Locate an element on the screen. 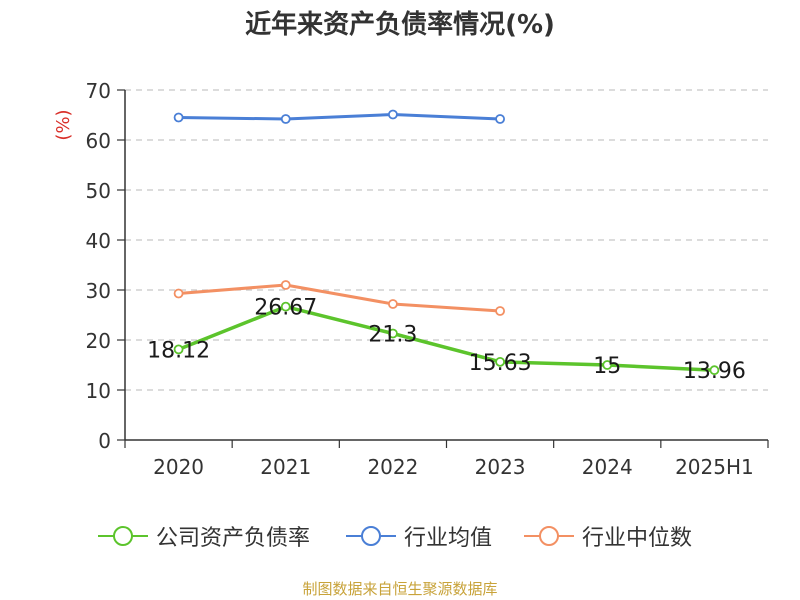 The image size is (800, 600). y-tick-label: 10 is located at coordinates (98, 391).